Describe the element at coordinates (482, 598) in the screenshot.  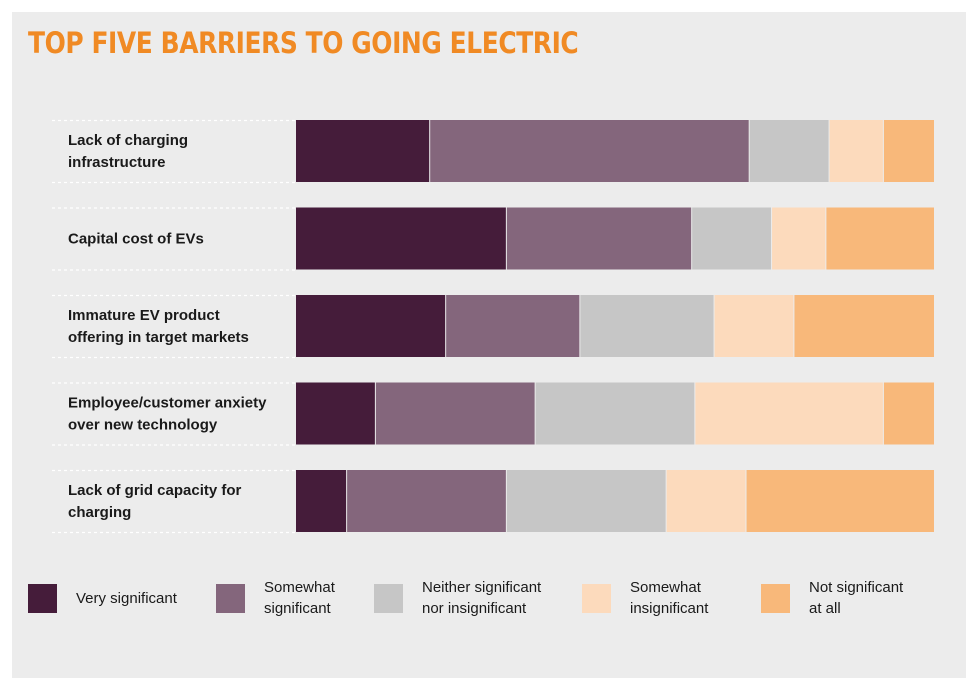
I see `legend-text-3: Neither significant nor insignificant` at that location.